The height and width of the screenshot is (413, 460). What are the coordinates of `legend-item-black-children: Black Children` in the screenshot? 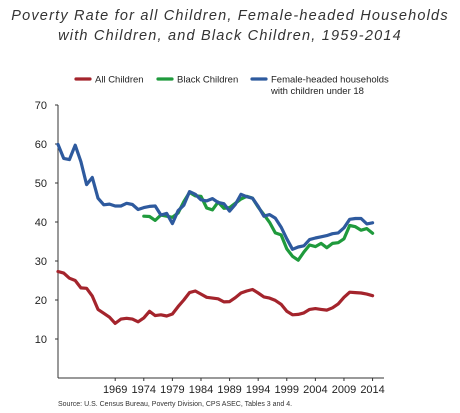 It's located at (197, 80).